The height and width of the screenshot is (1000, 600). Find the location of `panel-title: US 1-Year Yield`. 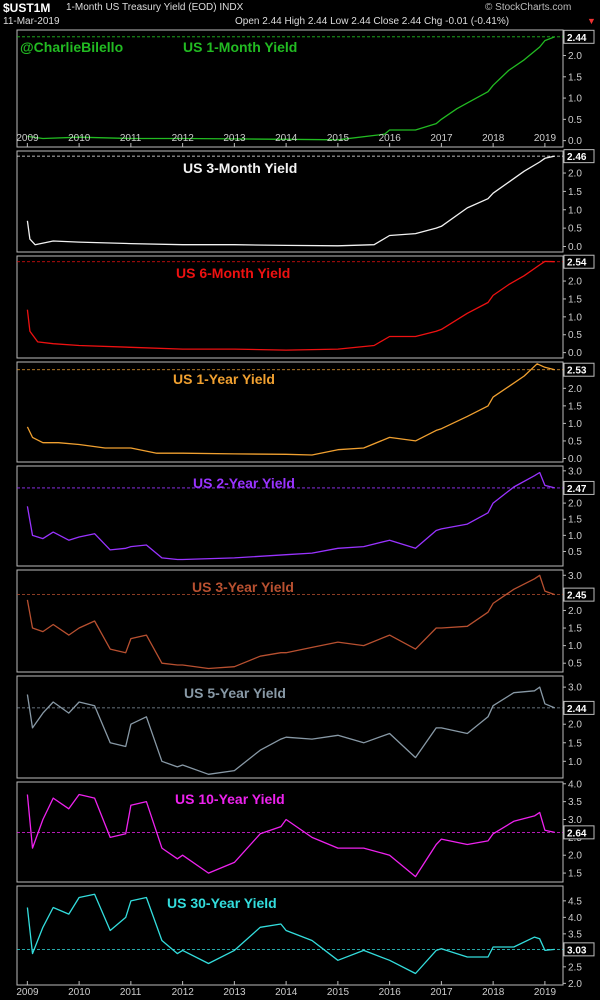

panel-title: US 1-Year Yield is located at coordinates (224, 379).